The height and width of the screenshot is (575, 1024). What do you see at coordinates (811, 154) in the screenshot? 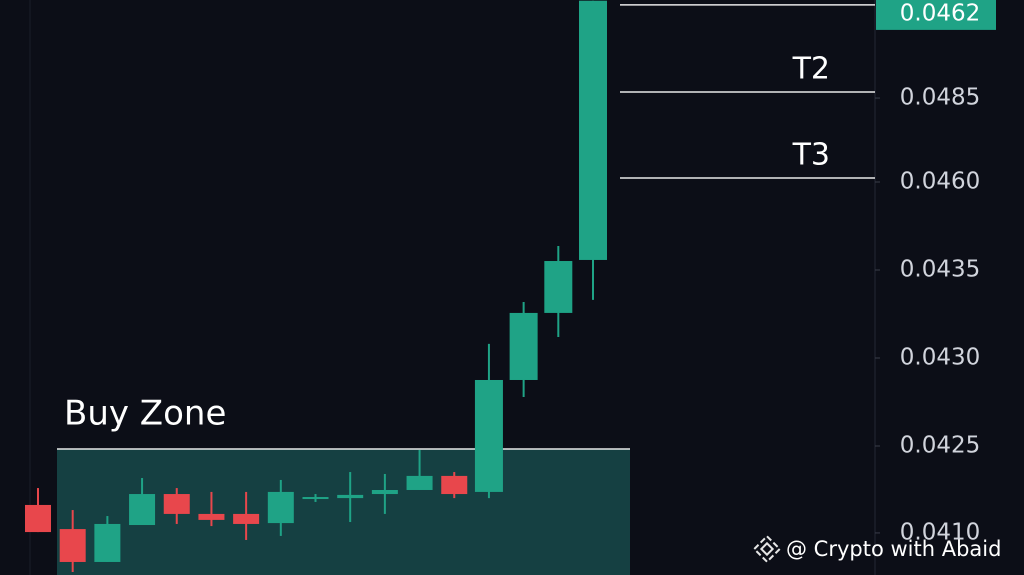
I see `target-label: T3` at bounding box center [811, 154].